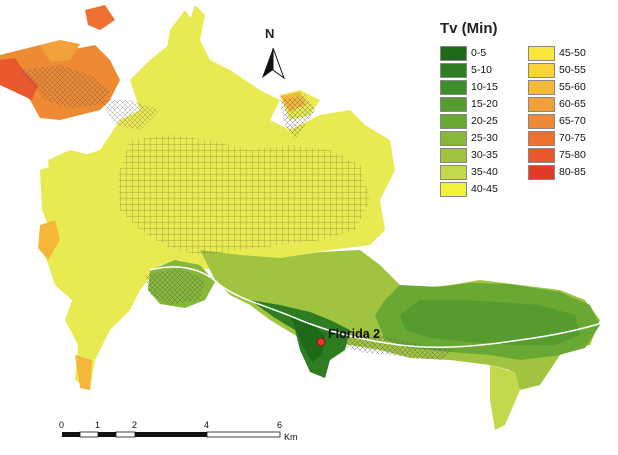 Image resolution: width=618 pixels, height=455 pixels. What do you see at coordinates (135, 425) in the screenshot?
I see `scale-tick-2: 2` at bounding box center [135, 425].